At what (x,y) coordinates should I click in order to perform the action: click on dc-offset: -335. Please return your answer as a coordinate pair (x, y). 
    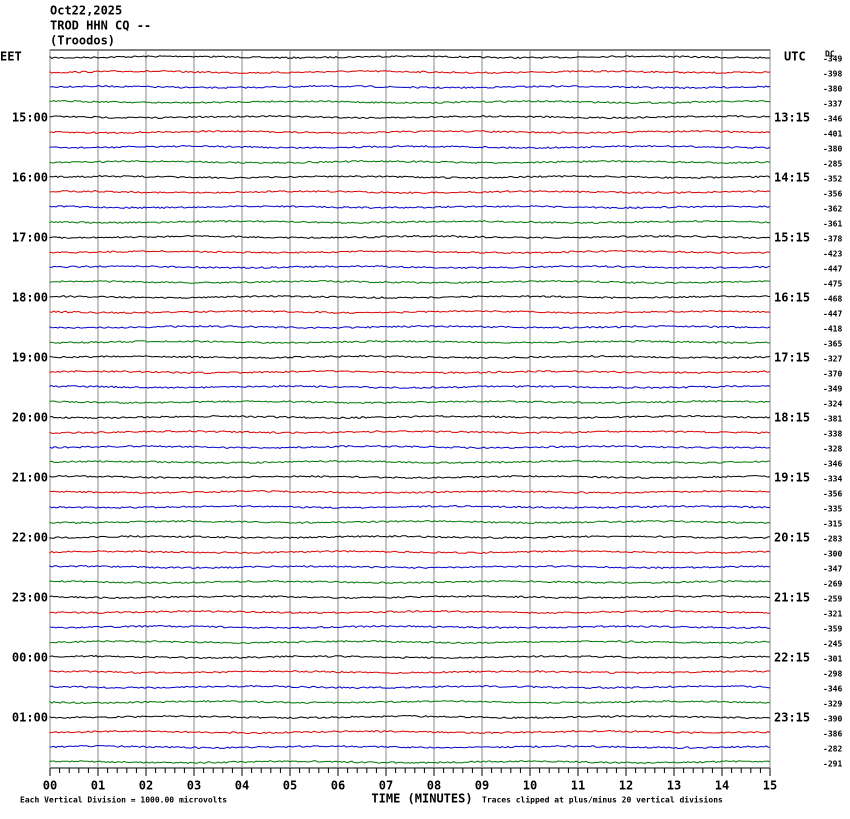
    Looking at the image, I should click on (832, 509).